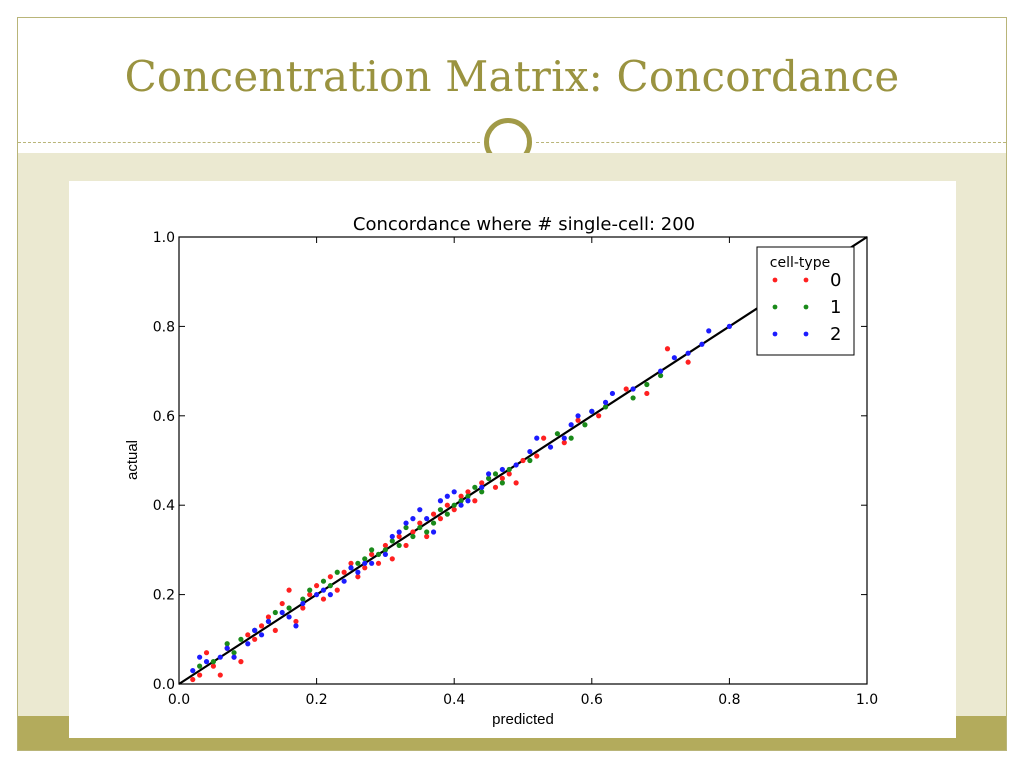 Image resolution: width=1024 pixels, height=768 pixels. Describe the element at coordinates (835, 280) in the screenshot. I see `legend-label: 0` at that location.